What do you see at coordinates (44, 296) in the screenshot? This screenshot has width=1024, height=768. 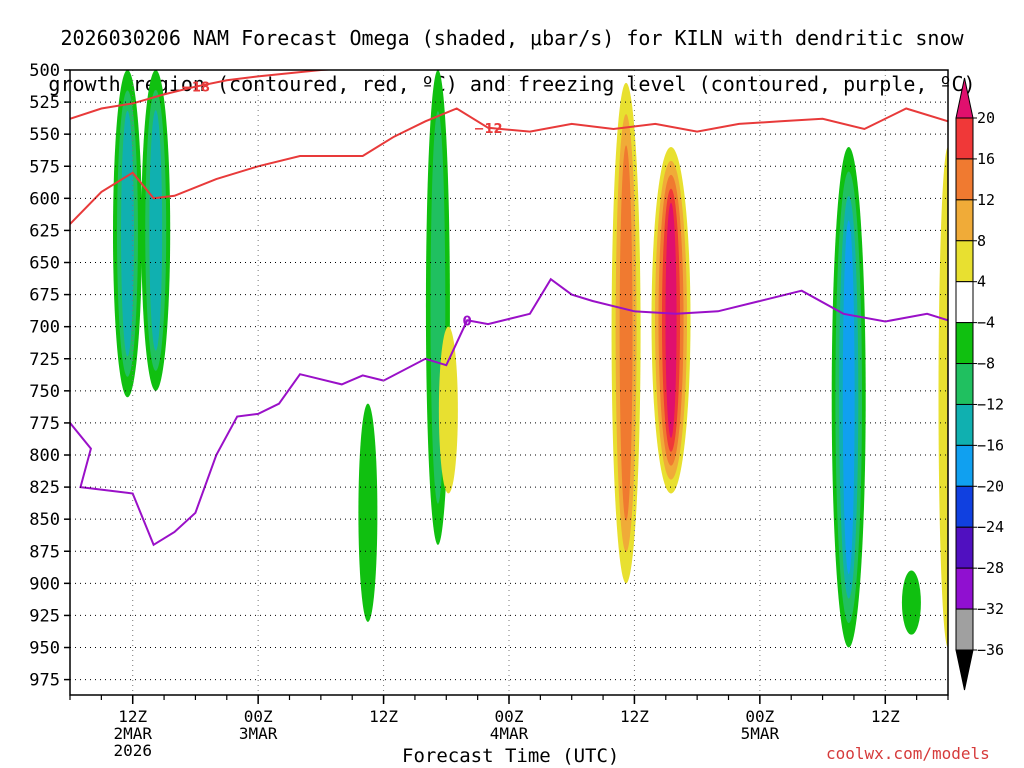 I see `y-tick-label: 675` at bounding box center [44, 296].